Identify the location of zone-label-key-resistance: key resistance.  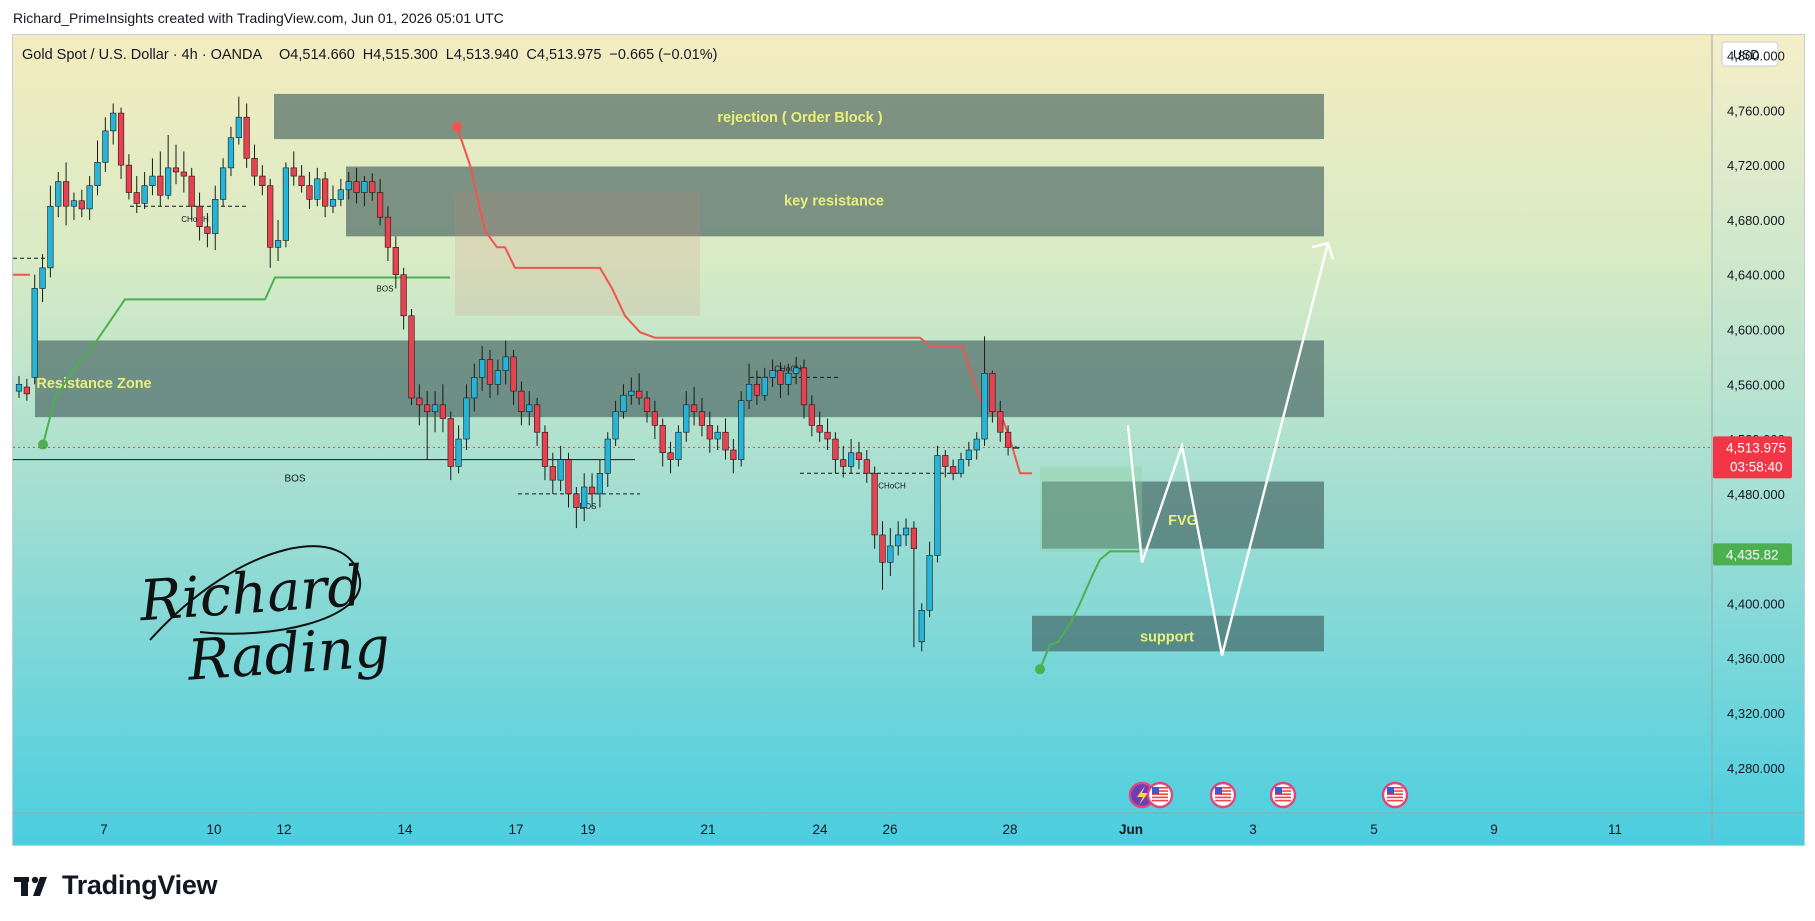
(834, 202).